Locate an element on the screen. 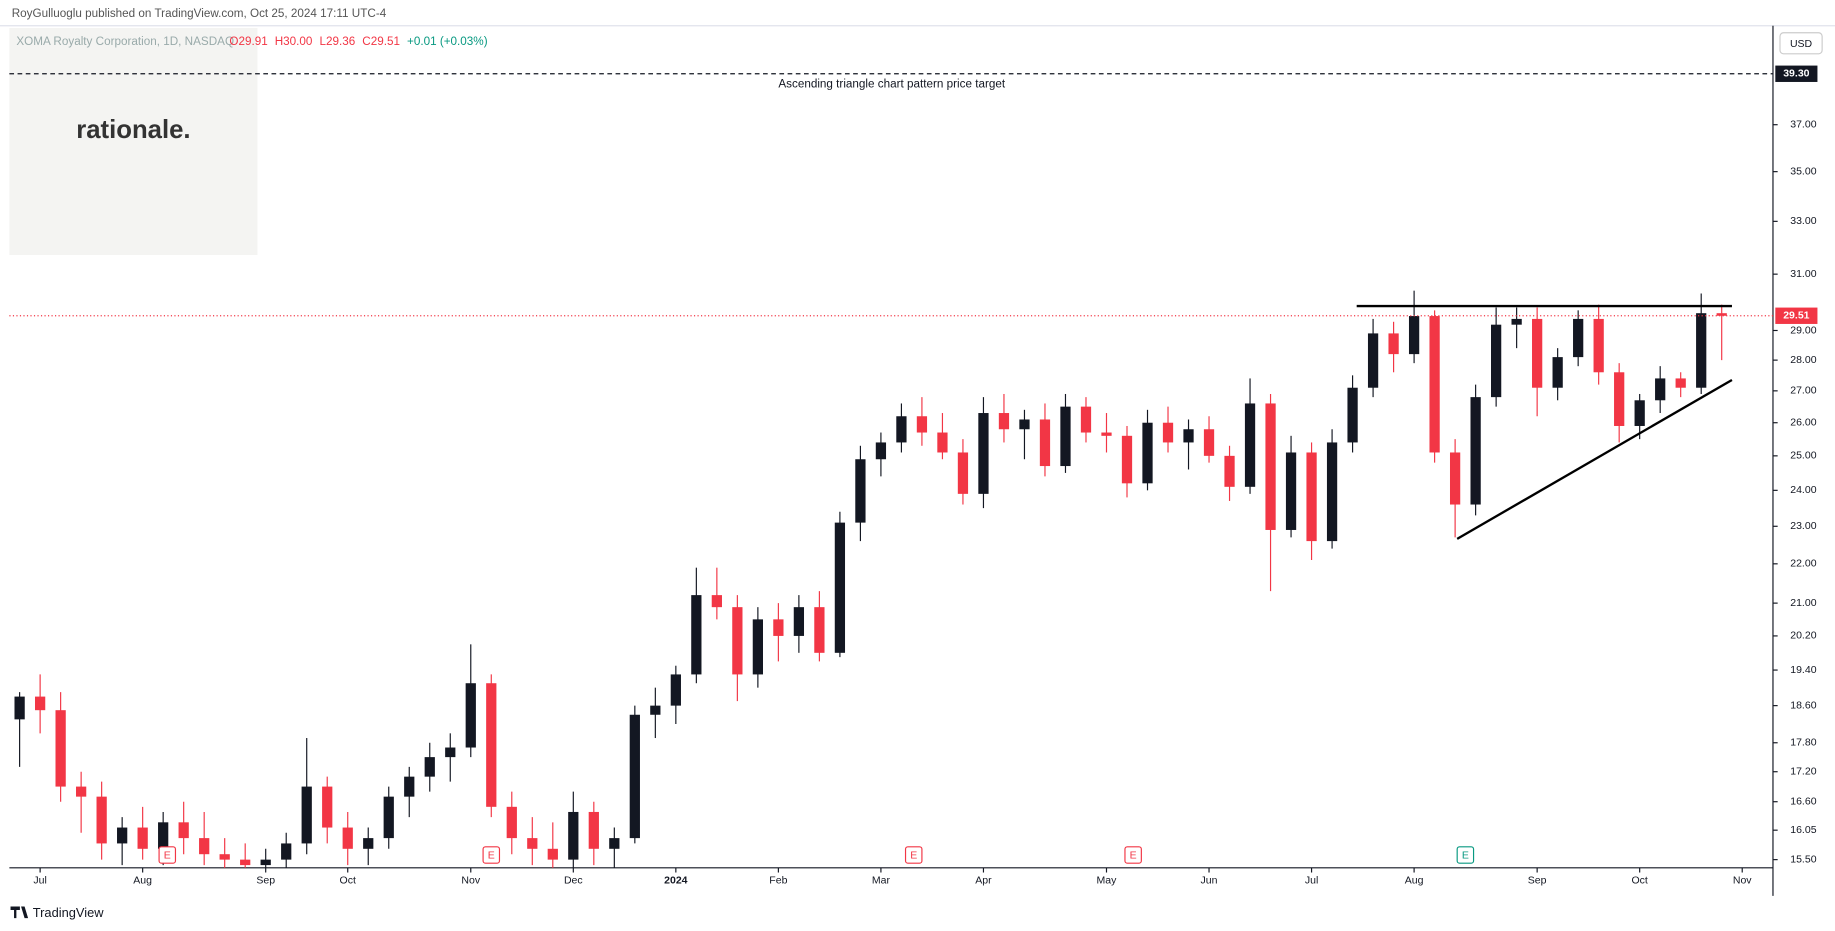 The height and width of the screenshot is (931, 1835). x-tick-label: Oct is located at coordinates (348, 880).